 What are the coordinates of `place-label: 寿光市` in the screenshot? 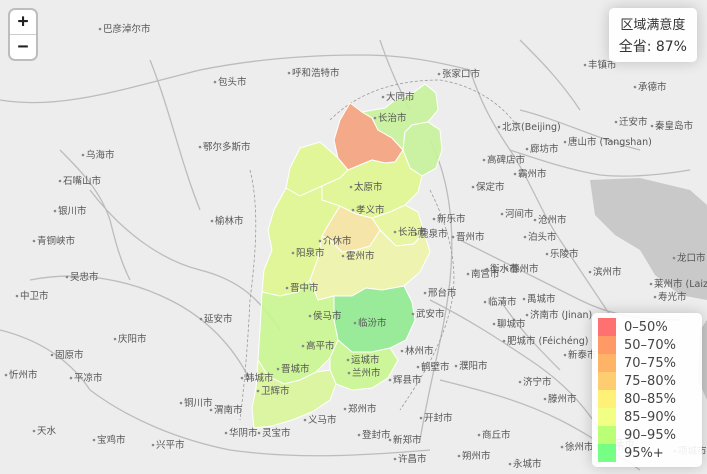 It's located at (672, 297).